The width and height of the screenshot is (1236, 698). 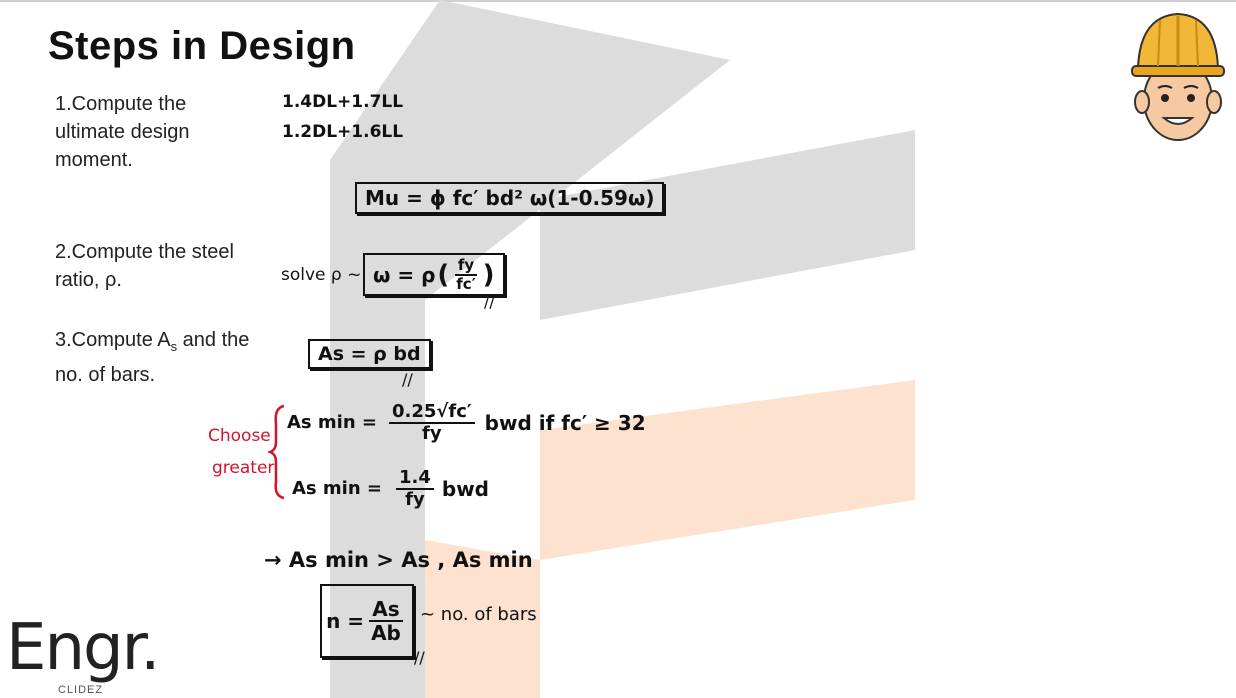 What do you see at coordinates (618, 1) in the screenshot?
I see `top-rule` at bounding box center [618, 1].